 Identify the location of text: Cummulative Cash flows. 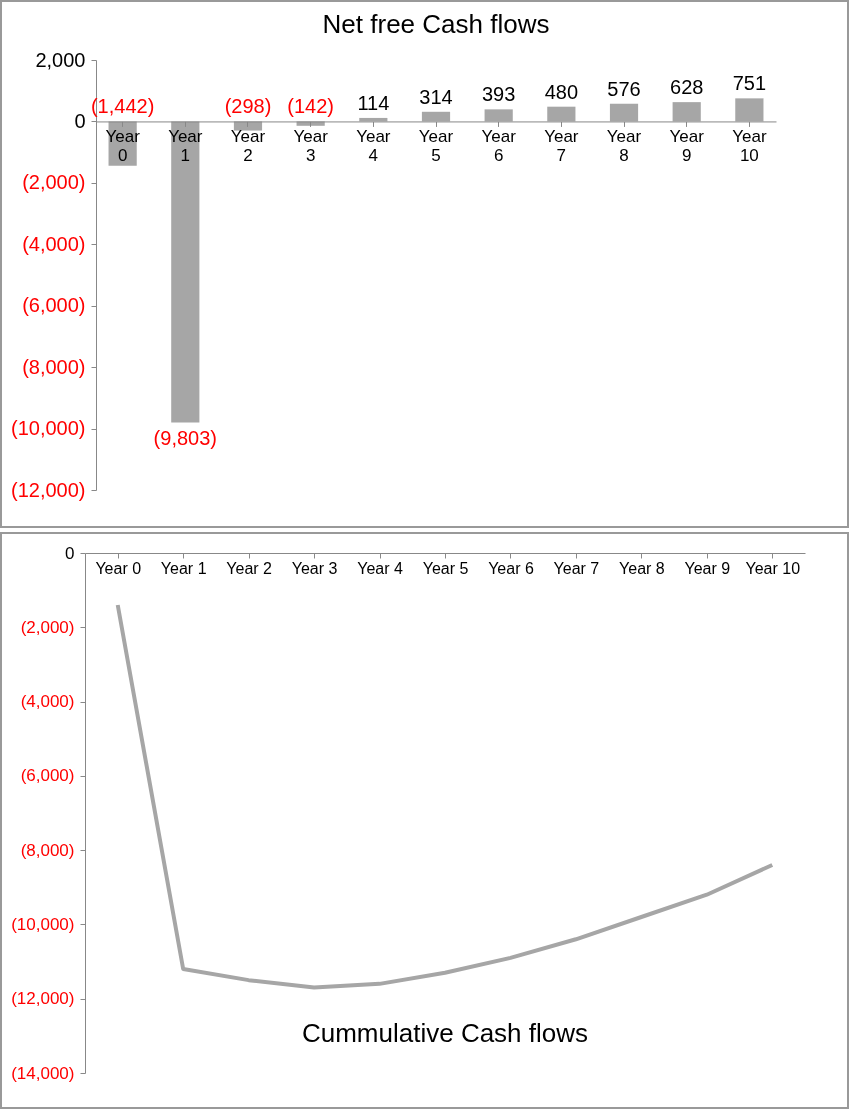
(445, 1033).